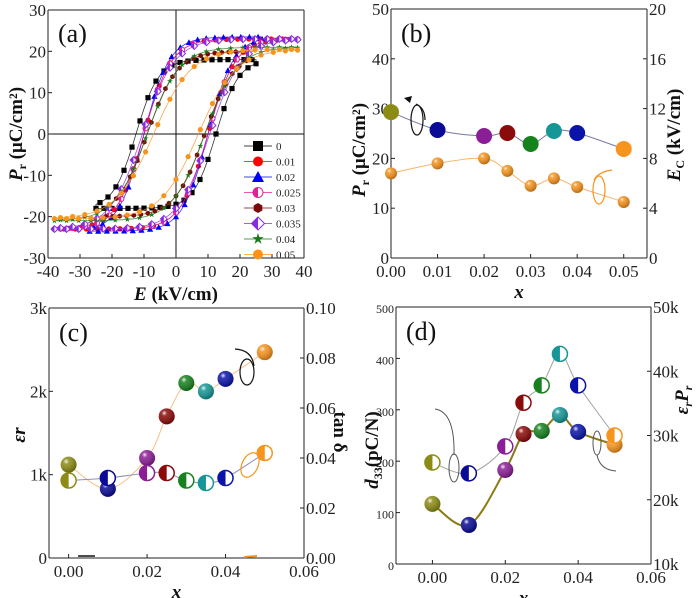  I want to click on x-tick-label: 0.02, so click(484, 271).